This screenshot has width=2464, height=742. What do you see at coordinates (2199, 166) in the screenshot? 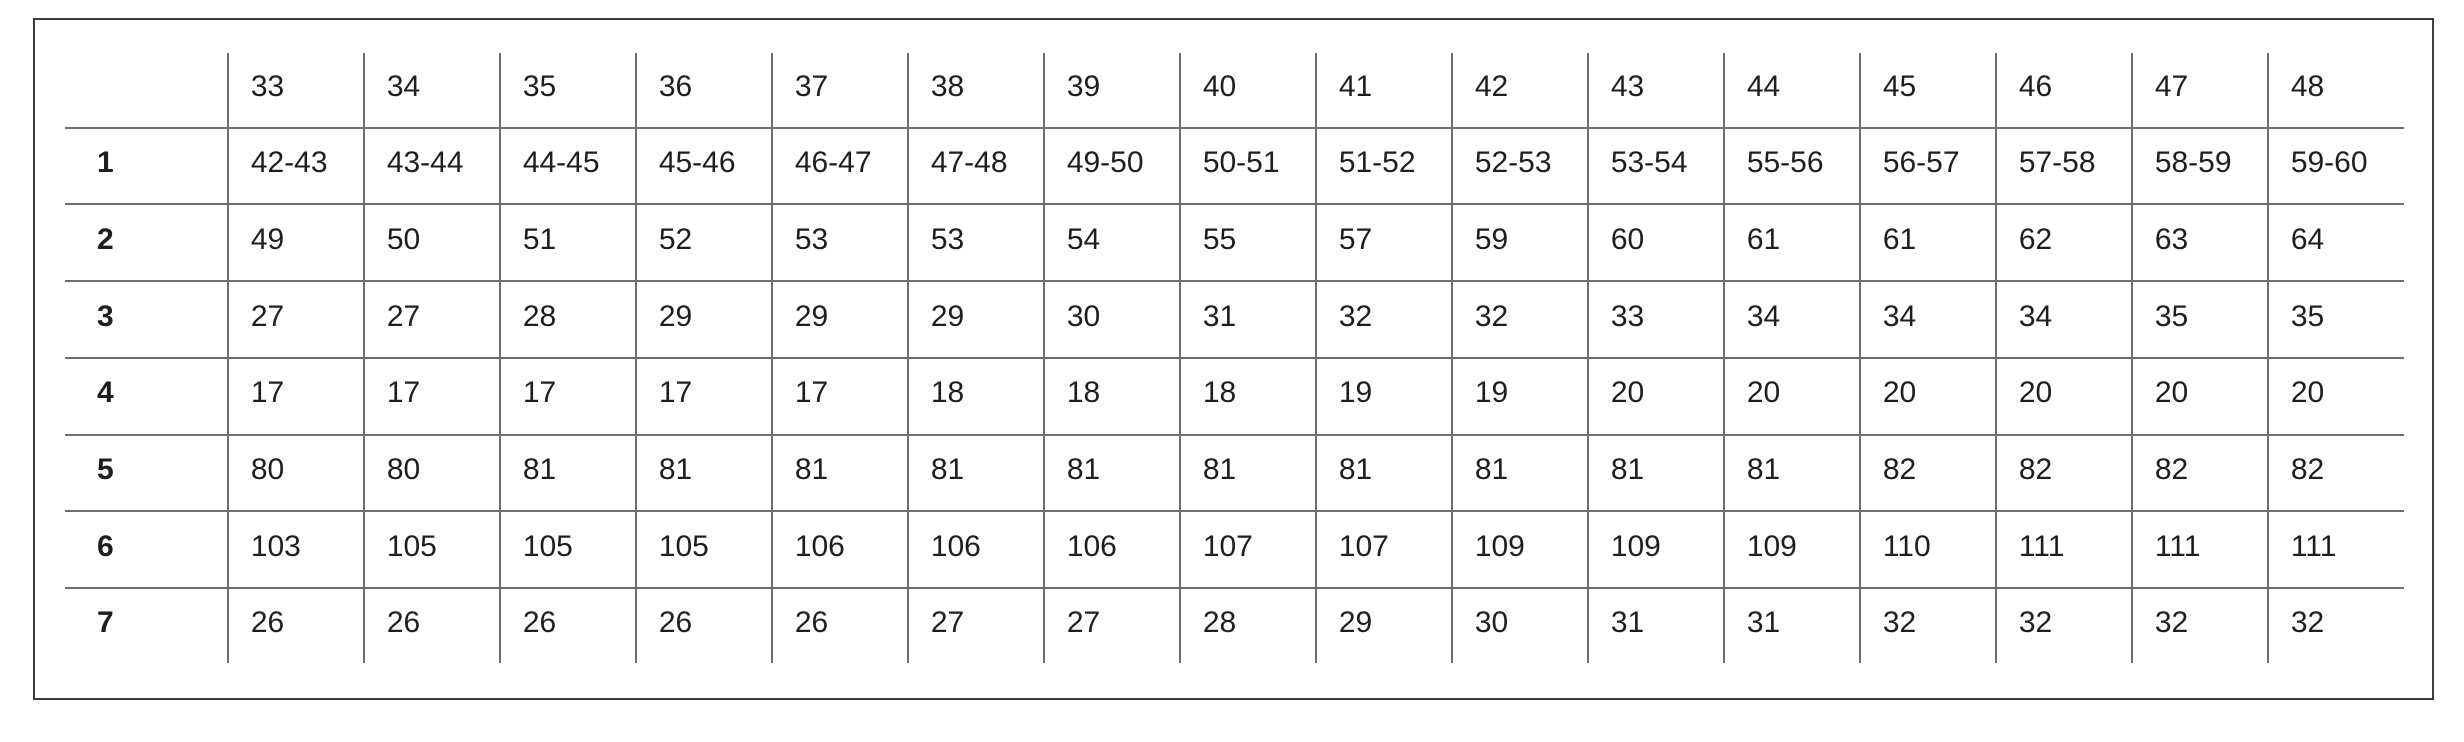
I see `data-cell: 58-59` at bounding box center [2199, 166].